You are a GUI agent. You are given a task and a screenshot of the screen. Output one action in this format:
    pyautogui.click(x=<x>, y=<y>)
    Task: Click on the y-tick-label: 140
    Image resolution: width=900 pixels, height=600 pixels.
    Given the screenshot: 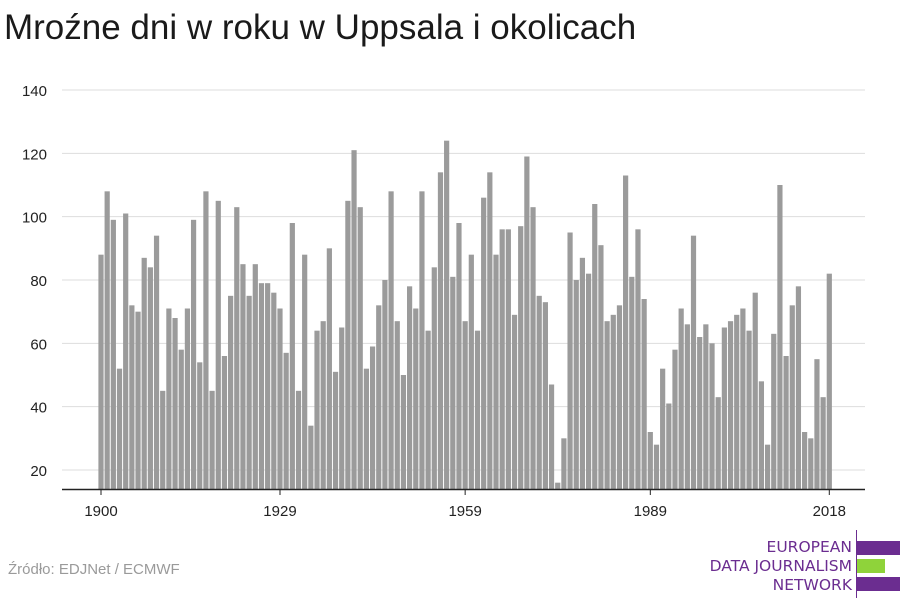 What is the action you would take?
    pyautogui.click(x=34, y=91)
    